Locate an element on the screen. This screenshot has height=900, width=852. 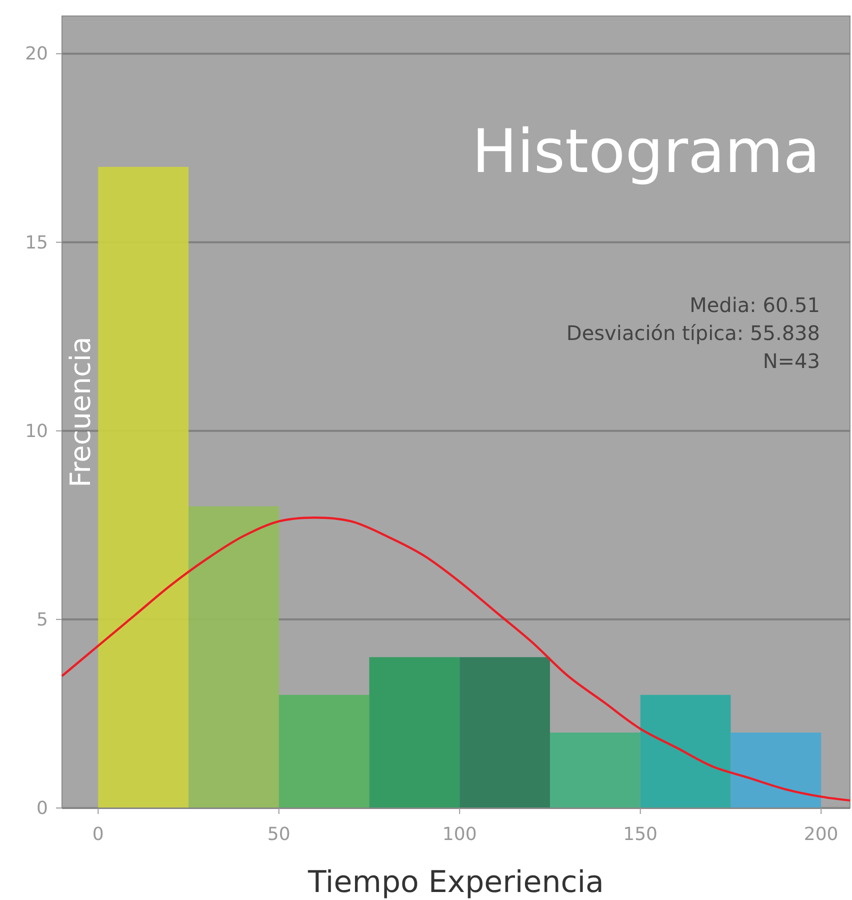
annotation: N=43 is located at coordinates (791, 361).